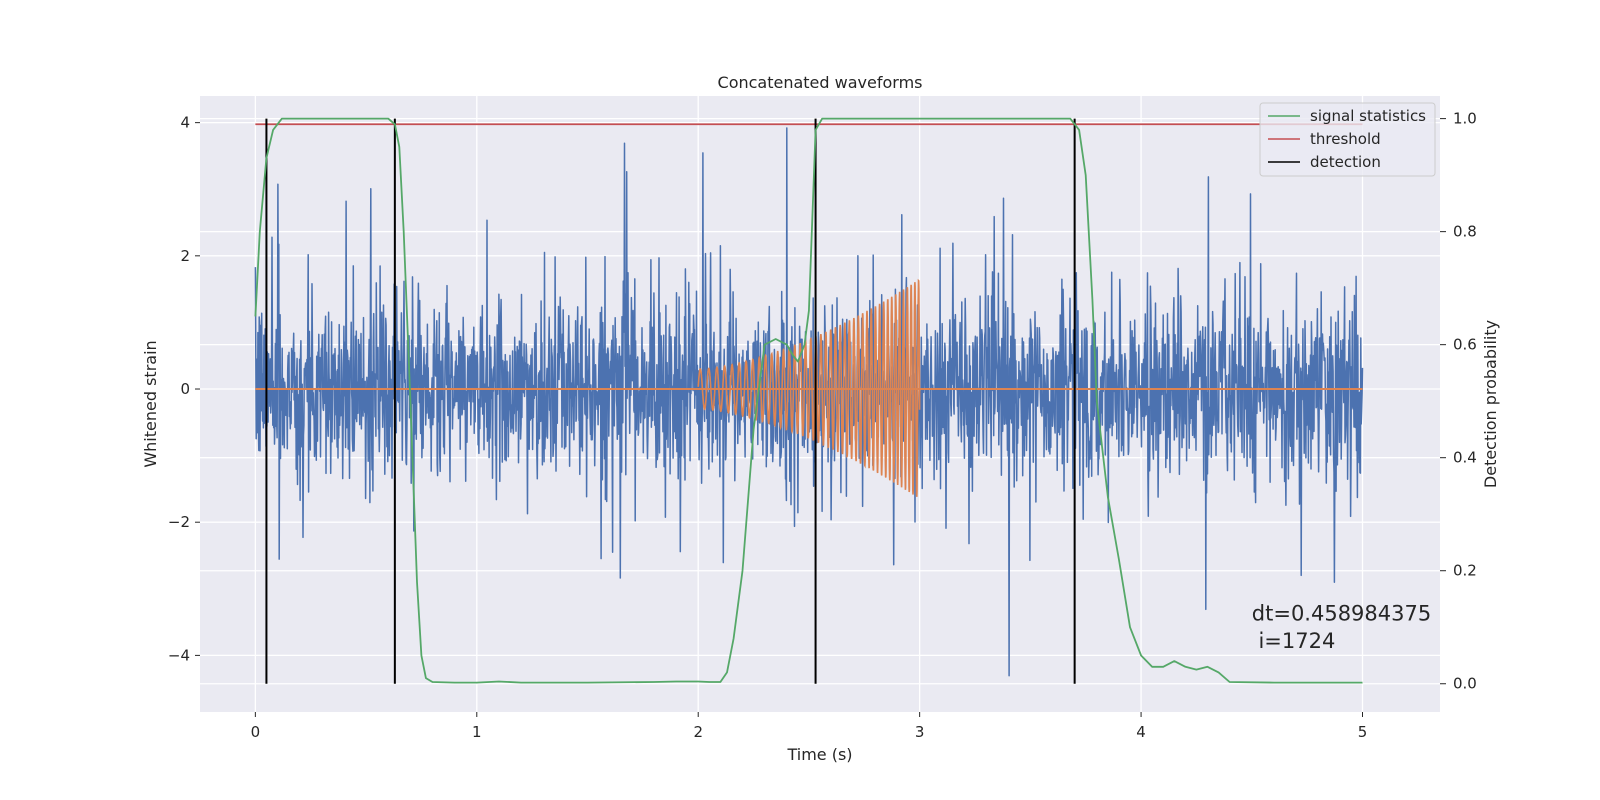 This screenshot has width=1600, height=800. What do you see at coordinates (820, 82) in the screenshot?
I see `chart-title: Concatenated waveforms` at bounding box center [820, 82].